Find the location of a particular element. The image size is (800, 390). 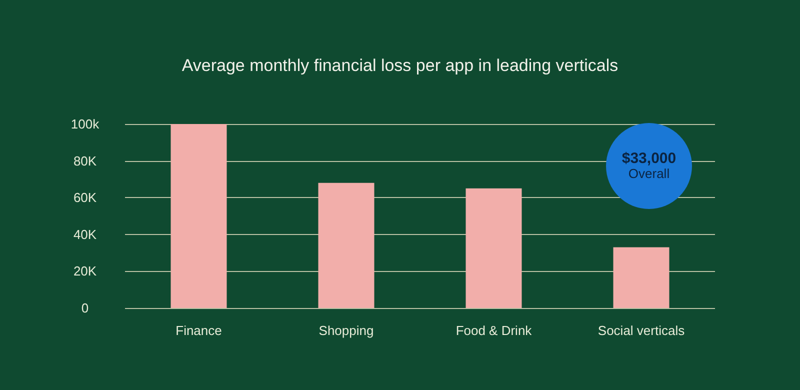

annotation: Overall is located at coordinates (649, 173).